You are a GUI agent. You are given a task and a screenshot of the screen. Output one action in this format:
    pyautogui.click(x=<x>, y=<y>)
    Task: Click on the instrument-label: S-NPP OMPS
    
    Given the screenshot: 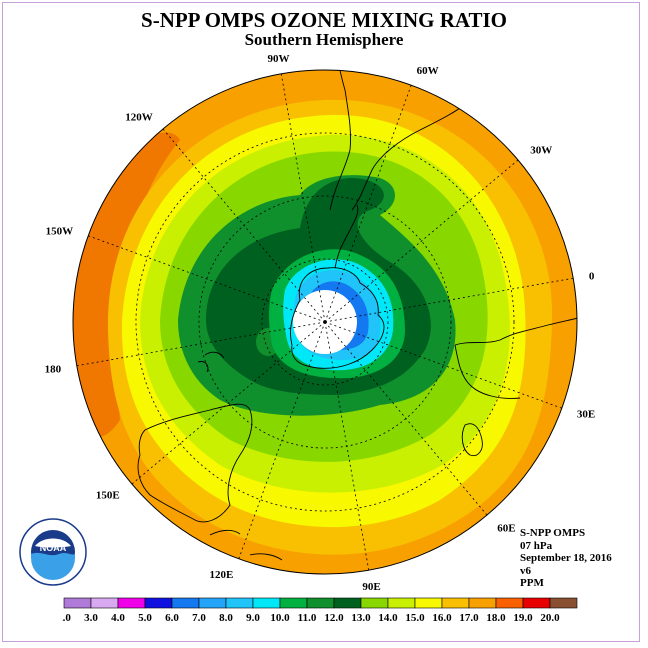 What is the action you would take?
    pyautogui.click(x=553, y=533)
    